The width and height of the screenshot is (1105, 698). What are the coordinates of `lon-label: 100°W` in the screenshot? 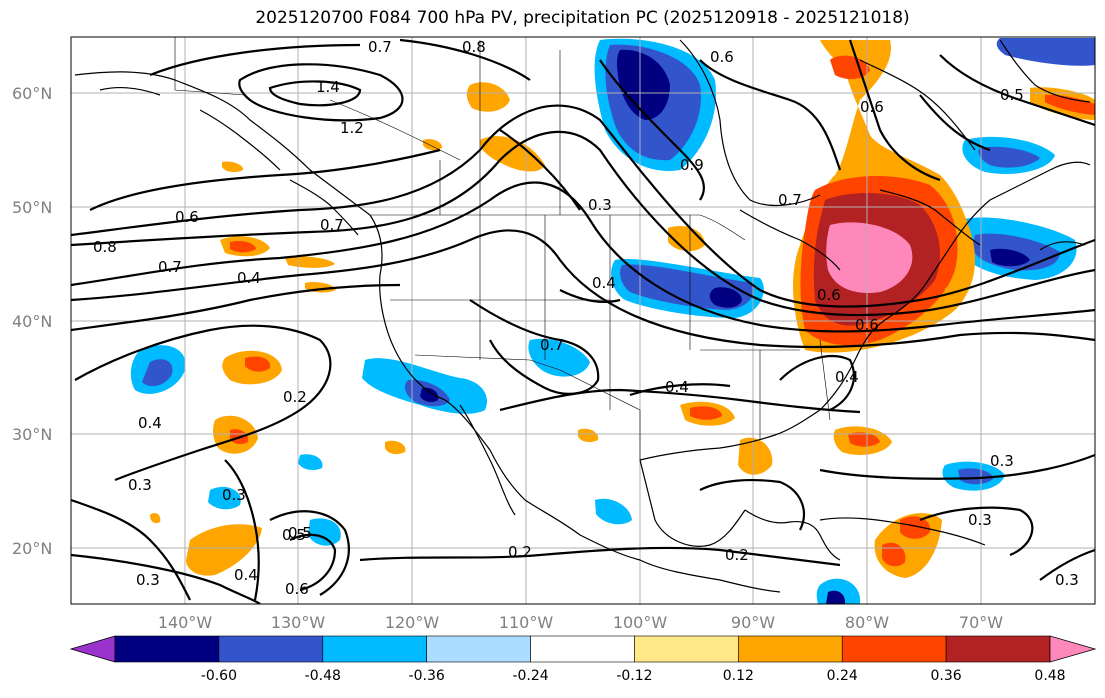 It's located at (640, 622).